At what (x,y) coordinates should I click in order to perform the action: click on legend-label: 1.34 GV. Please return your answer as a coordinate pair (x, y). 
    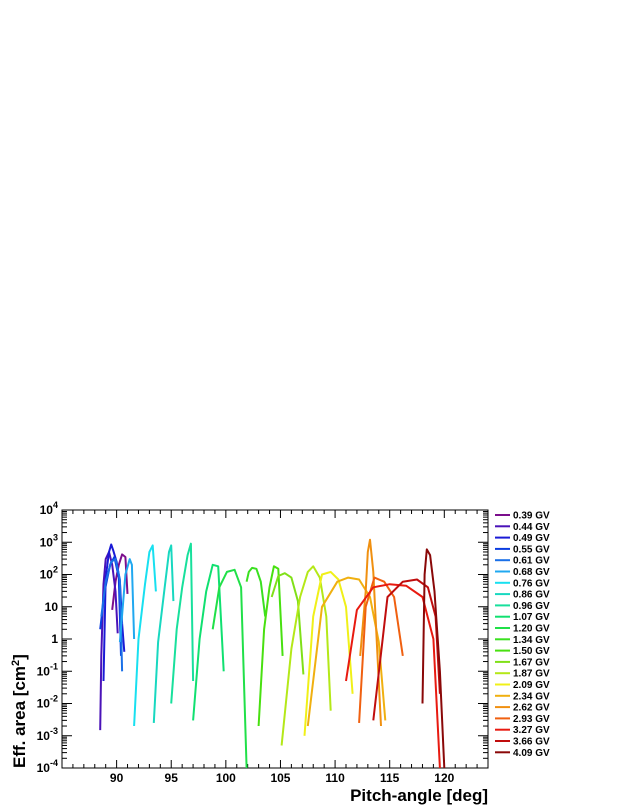
    Looking at the image, I should click on (531, 640).